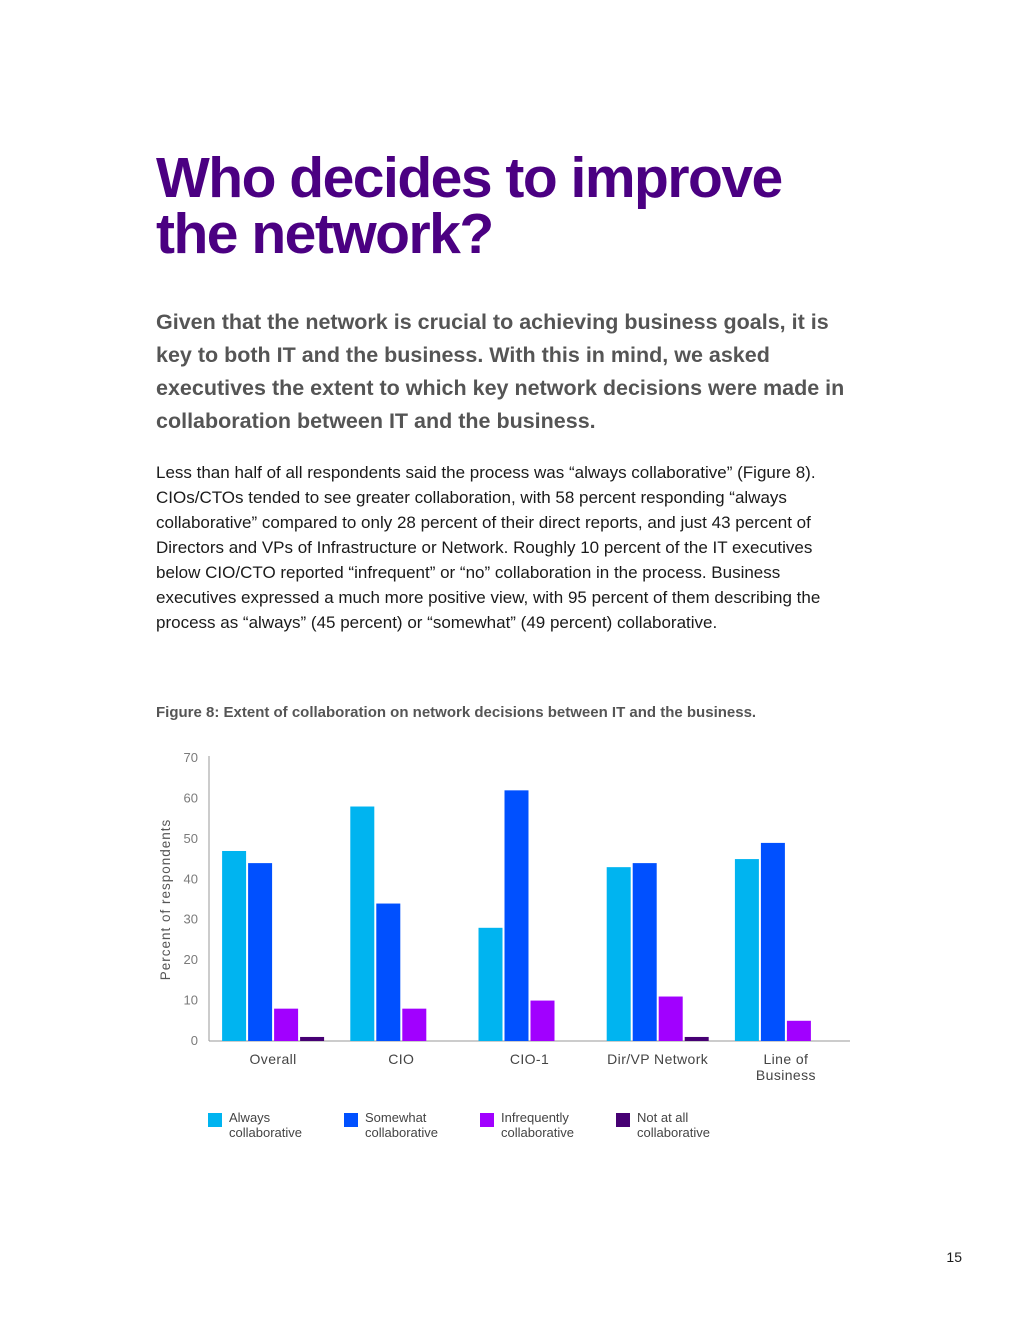 This screenshot has width=1020, height=1320. I want to click on y-tick-label: 60, so click(191, 797).